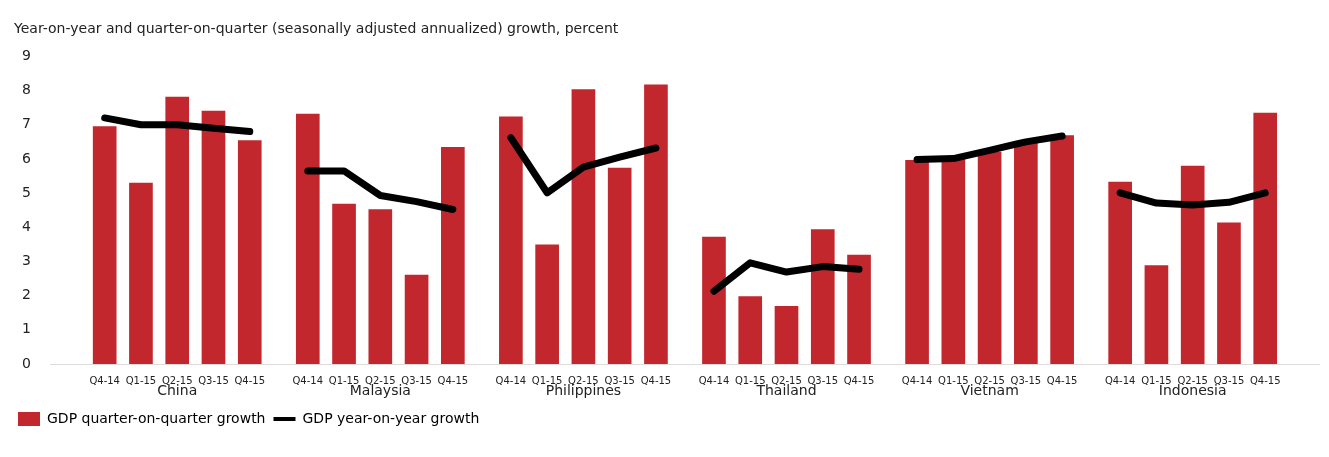  Describe the element at coordinates (26, 123) in the screenshot. I see `y-tick-label: 7` at that location.